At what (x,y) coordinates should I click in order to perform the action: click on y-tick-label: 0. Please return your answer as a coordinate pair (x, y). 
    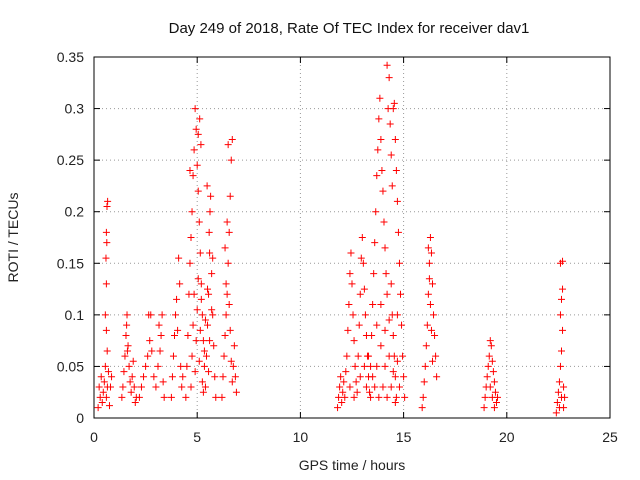
    Looking at the image, I should click on (80, 418).